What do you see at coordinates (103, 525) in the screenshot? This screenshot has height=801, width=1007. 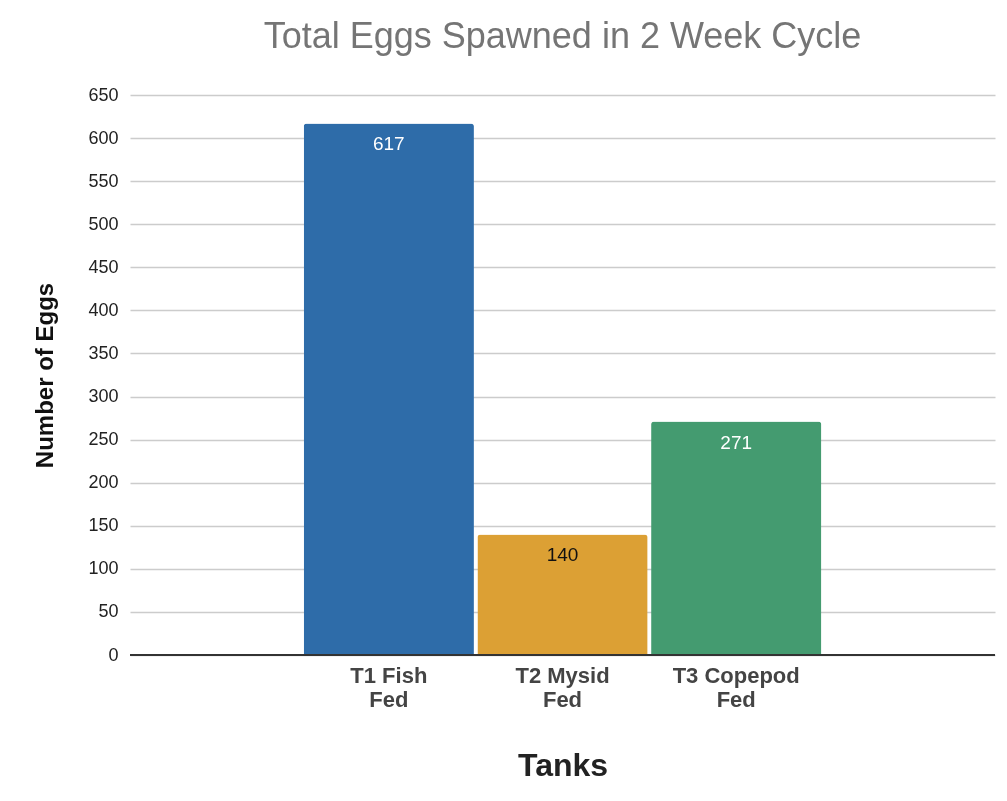 I see `y-tick-label: 150` at bounding box center [103, 525].